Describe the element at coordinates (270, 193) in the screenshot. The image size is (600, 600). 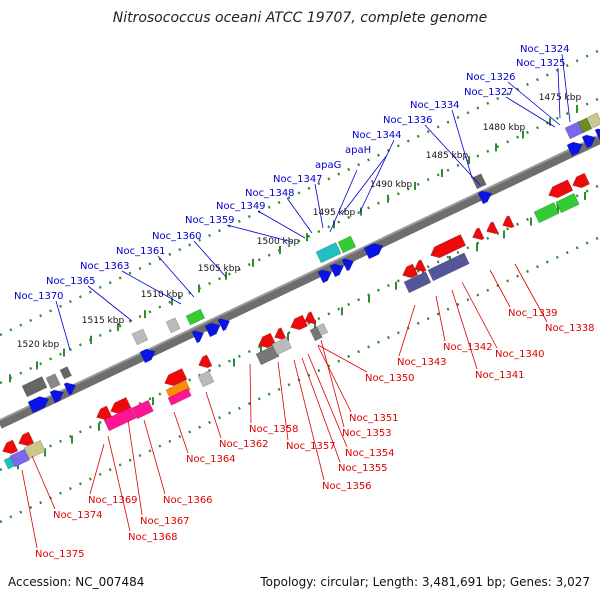
I see `forward-gene-label: Noc_1348` at that location.